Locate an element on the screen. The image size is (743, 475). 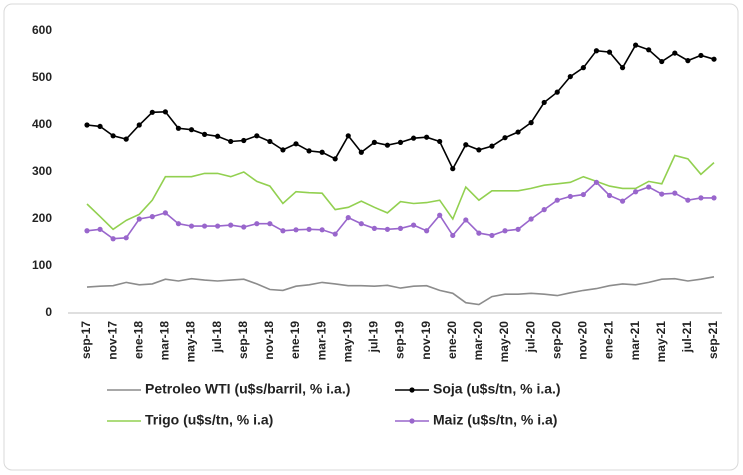
legend-label: Trigo (u$s/tn, % i.a) is located at coordinates (209, 420).